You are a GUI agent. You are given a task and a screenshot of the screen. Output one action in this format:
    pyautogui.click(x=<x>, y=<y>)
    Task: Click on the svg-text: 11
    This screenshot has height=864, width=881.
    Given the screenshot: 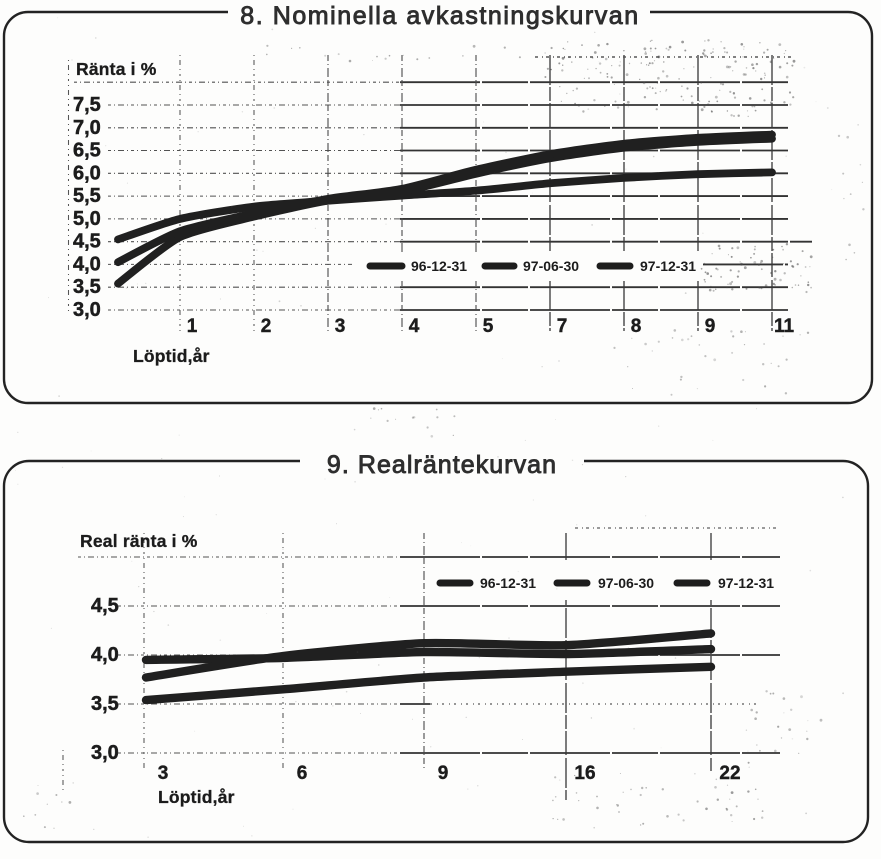 What is the action you would take?
    pyautogui.click(x=784, y=326)
    